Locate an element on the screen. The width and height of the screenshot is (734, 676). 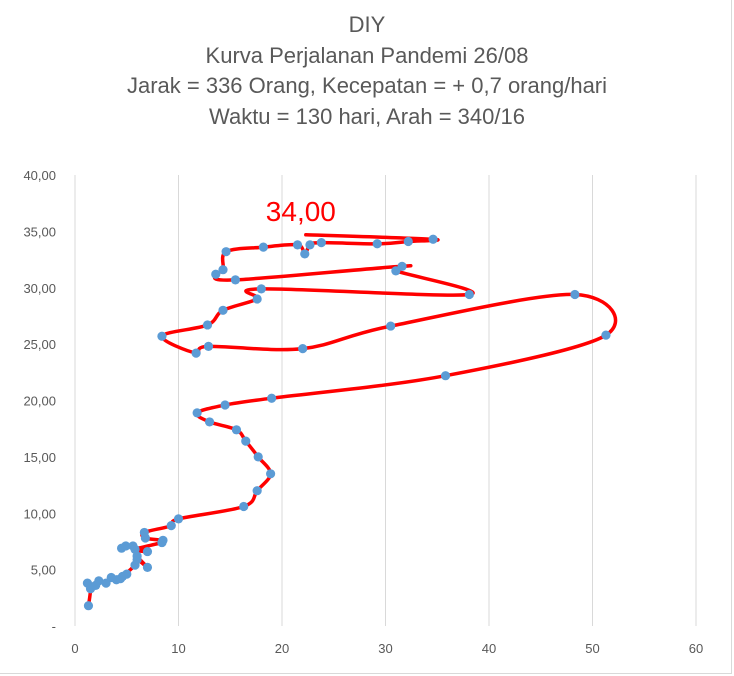
chart-title-line-2: Kurva Perjalanan Pandemi 26/08 is located at coordinates (367, 55).